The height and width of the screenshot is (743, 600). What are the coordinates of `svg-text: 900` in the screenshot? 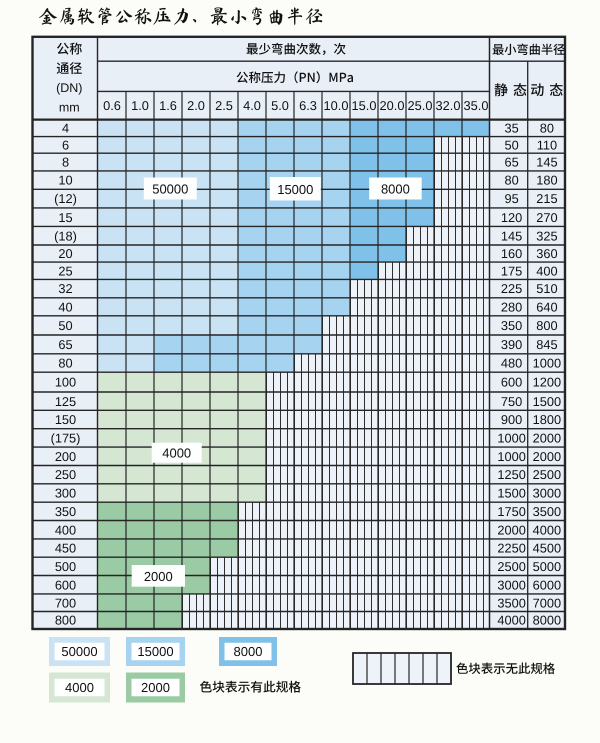 It's located at (511, 419).